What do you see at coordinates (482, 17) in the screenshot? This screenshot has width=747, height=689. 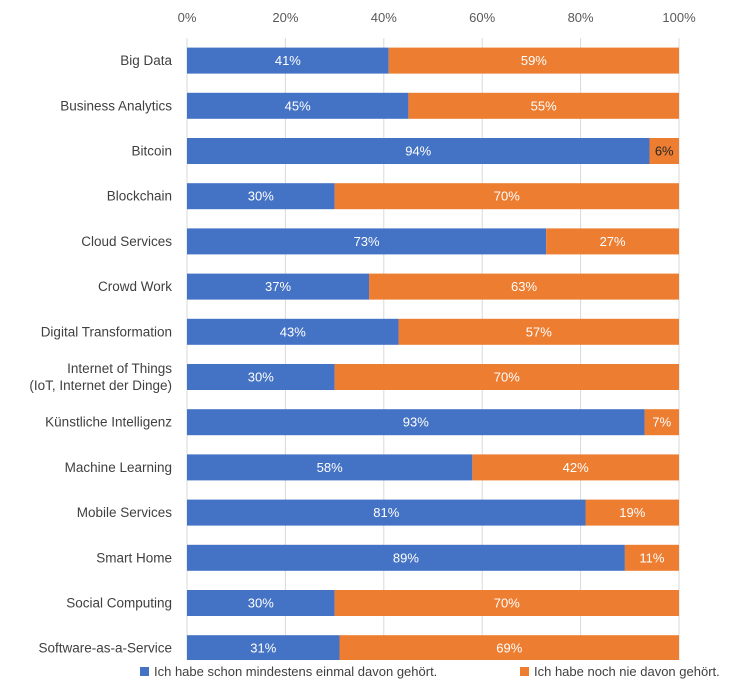 I see `x-tick-label: 60%` at bounding box center [482, 17].